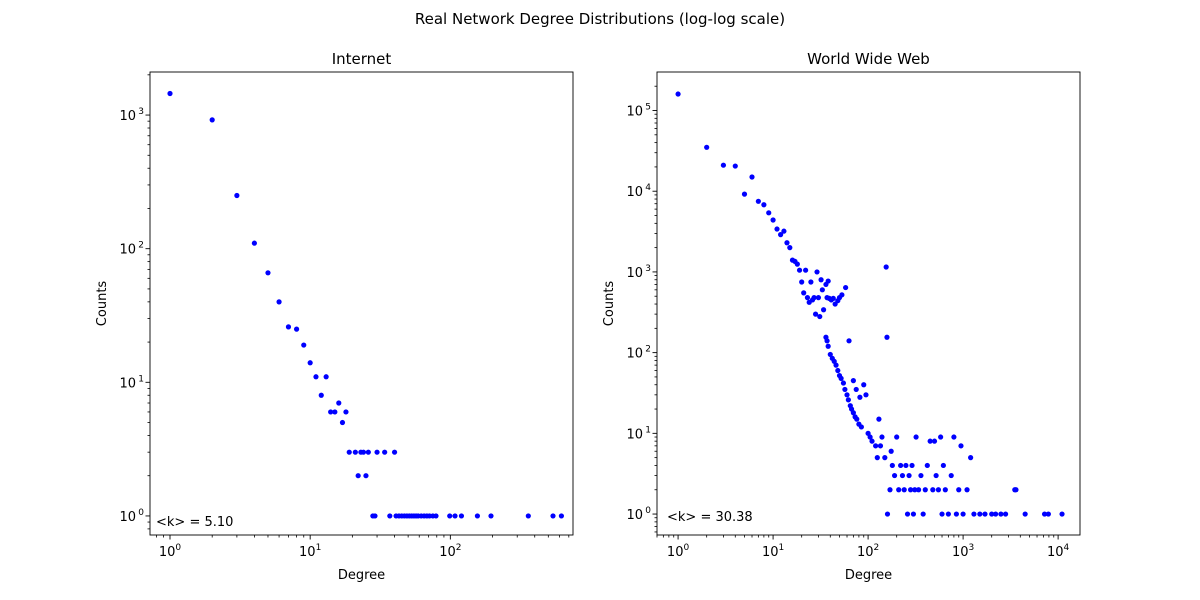 Image resolution: width=1200 pixels, height=600 pixels. I want to click on internet-x-label: Degree, so click(361, 575).